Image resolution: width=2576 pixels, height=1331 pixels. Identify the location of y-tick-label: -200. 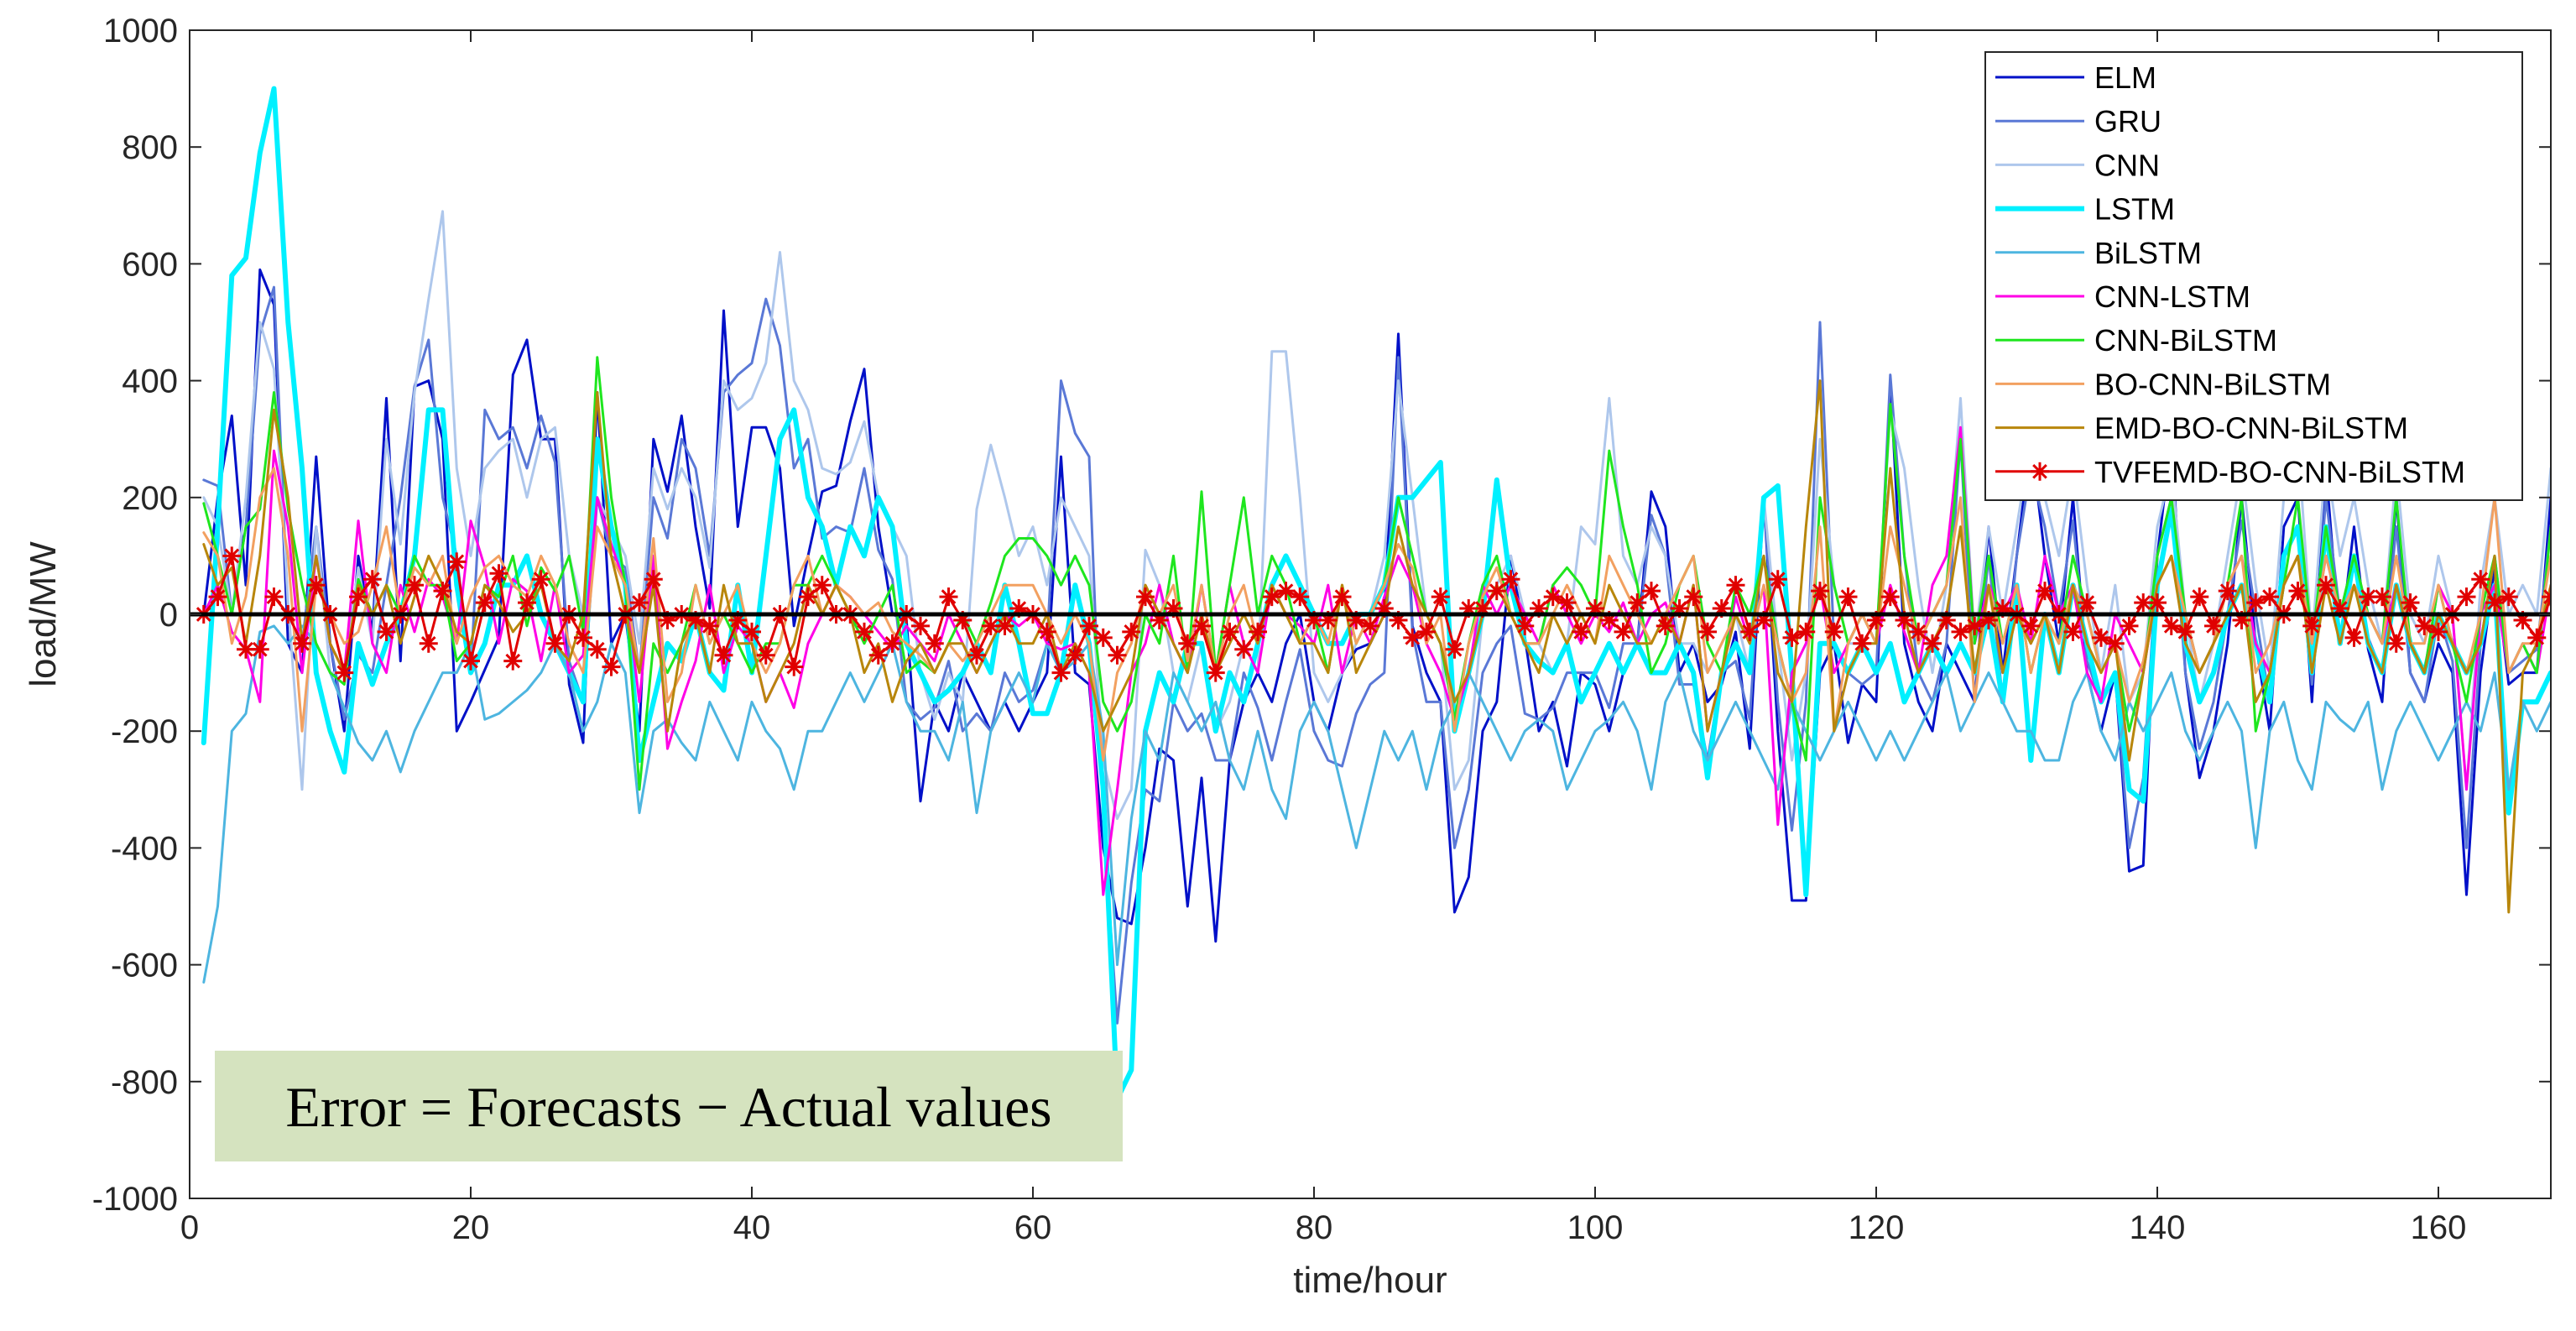
(144, 731).